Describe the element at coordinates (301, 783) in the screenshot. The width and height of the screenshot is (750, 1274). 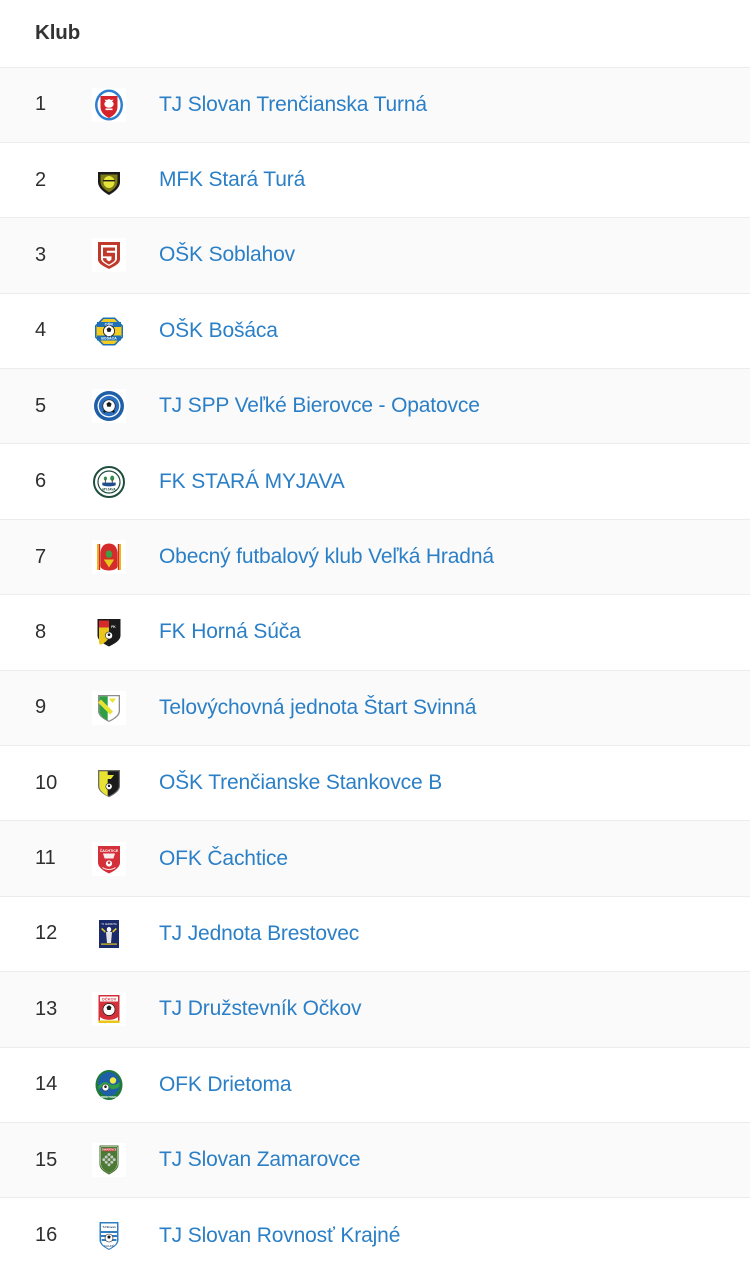
I see `club-name-link: OŠK Trenčianske Stankovce B` at that location.